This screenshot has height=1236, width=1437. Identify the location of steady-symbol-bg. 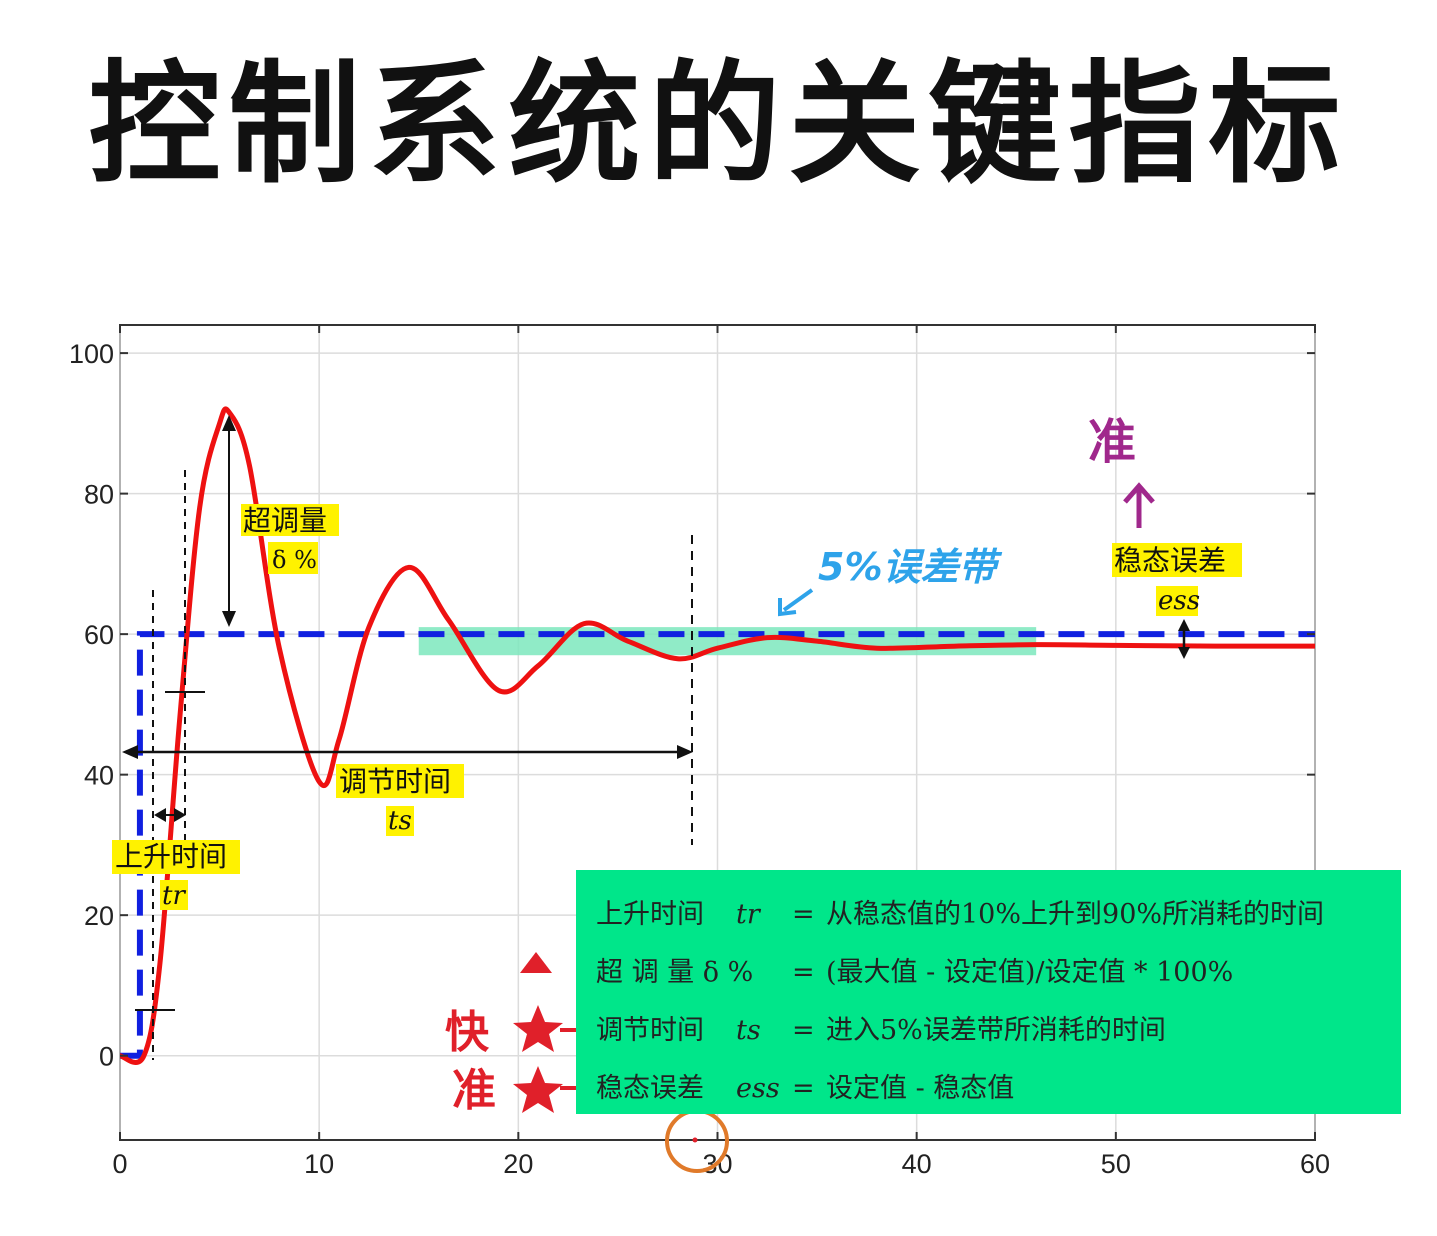
(1177, 601).